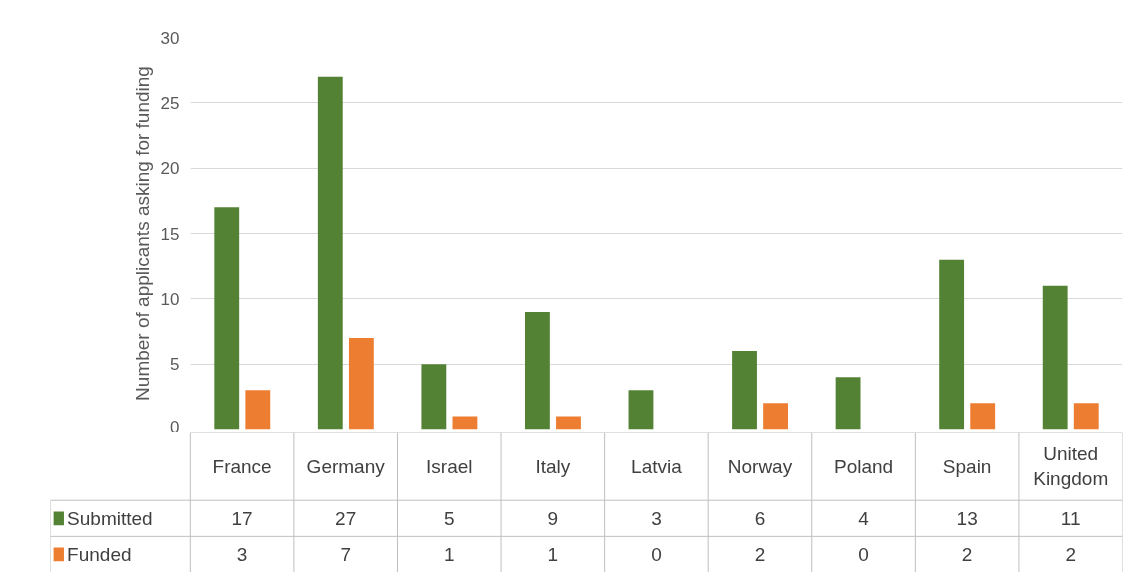 This screenshot has width=1139, height=579. What do you see at coordinates (170, 234) in the screenshot?
I see `y-tick-label: 15` at bounding box center [170, 234].